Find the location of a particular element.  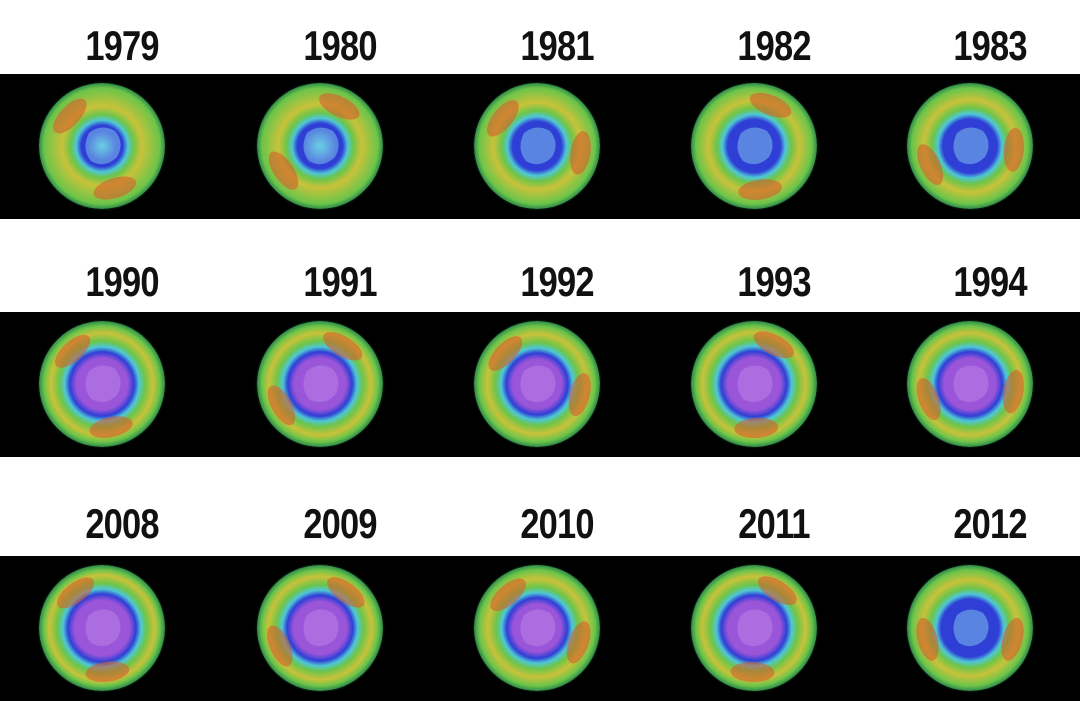

year-label: 2012 is located at coordinates (990, 523).